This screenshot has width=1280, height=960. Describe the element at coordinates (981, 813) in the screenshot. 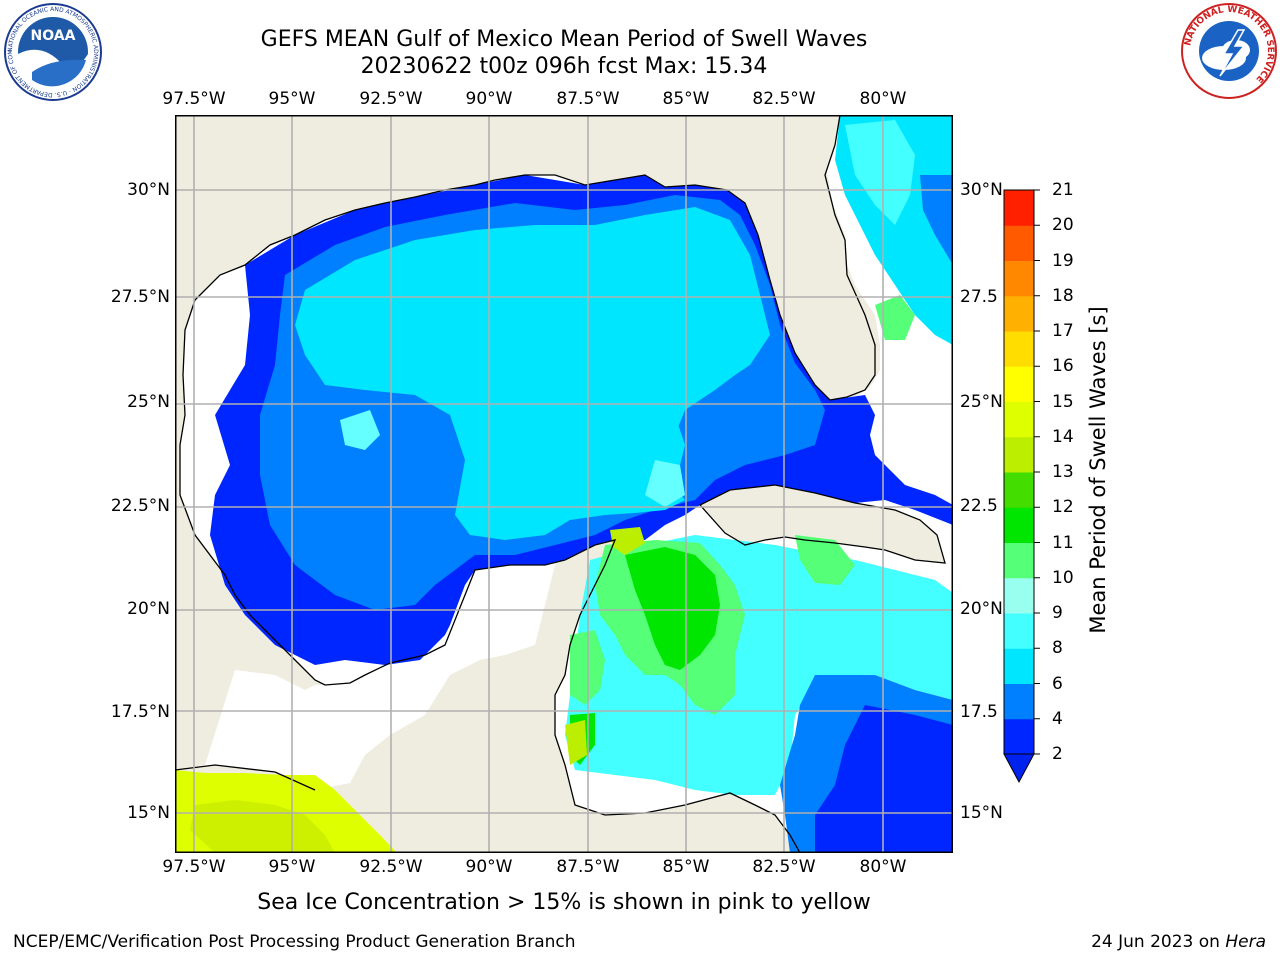

I see `lat-tick-right: 15°N` at that location.